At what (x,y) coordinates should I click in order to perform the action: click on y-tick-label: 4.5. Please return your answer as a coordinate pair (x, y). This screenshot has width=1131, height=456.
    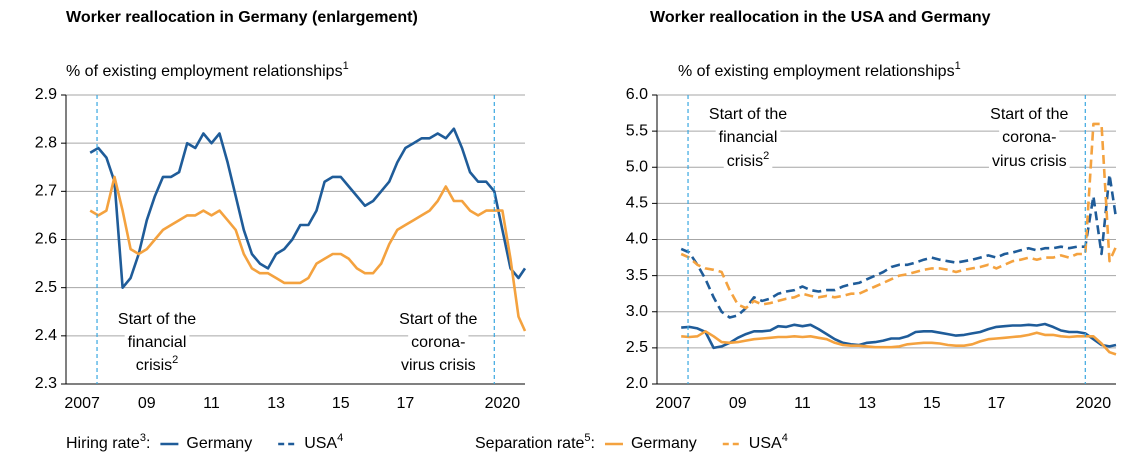
    Looking at the image, I should click on (637, 203).